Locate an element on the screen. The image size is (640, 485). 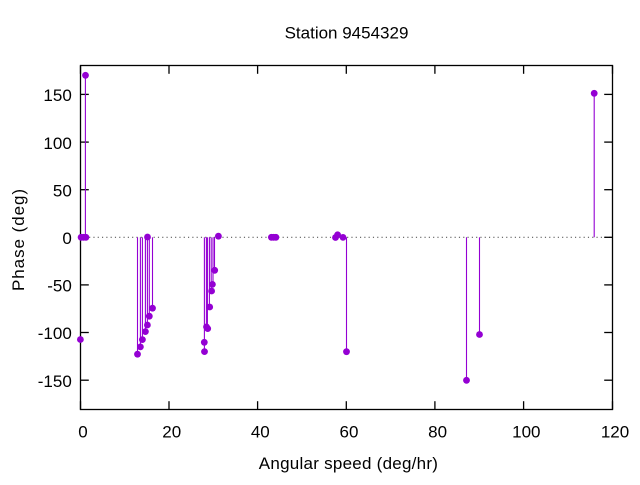
svg-text: 80 is located at coordinates (437, 432).